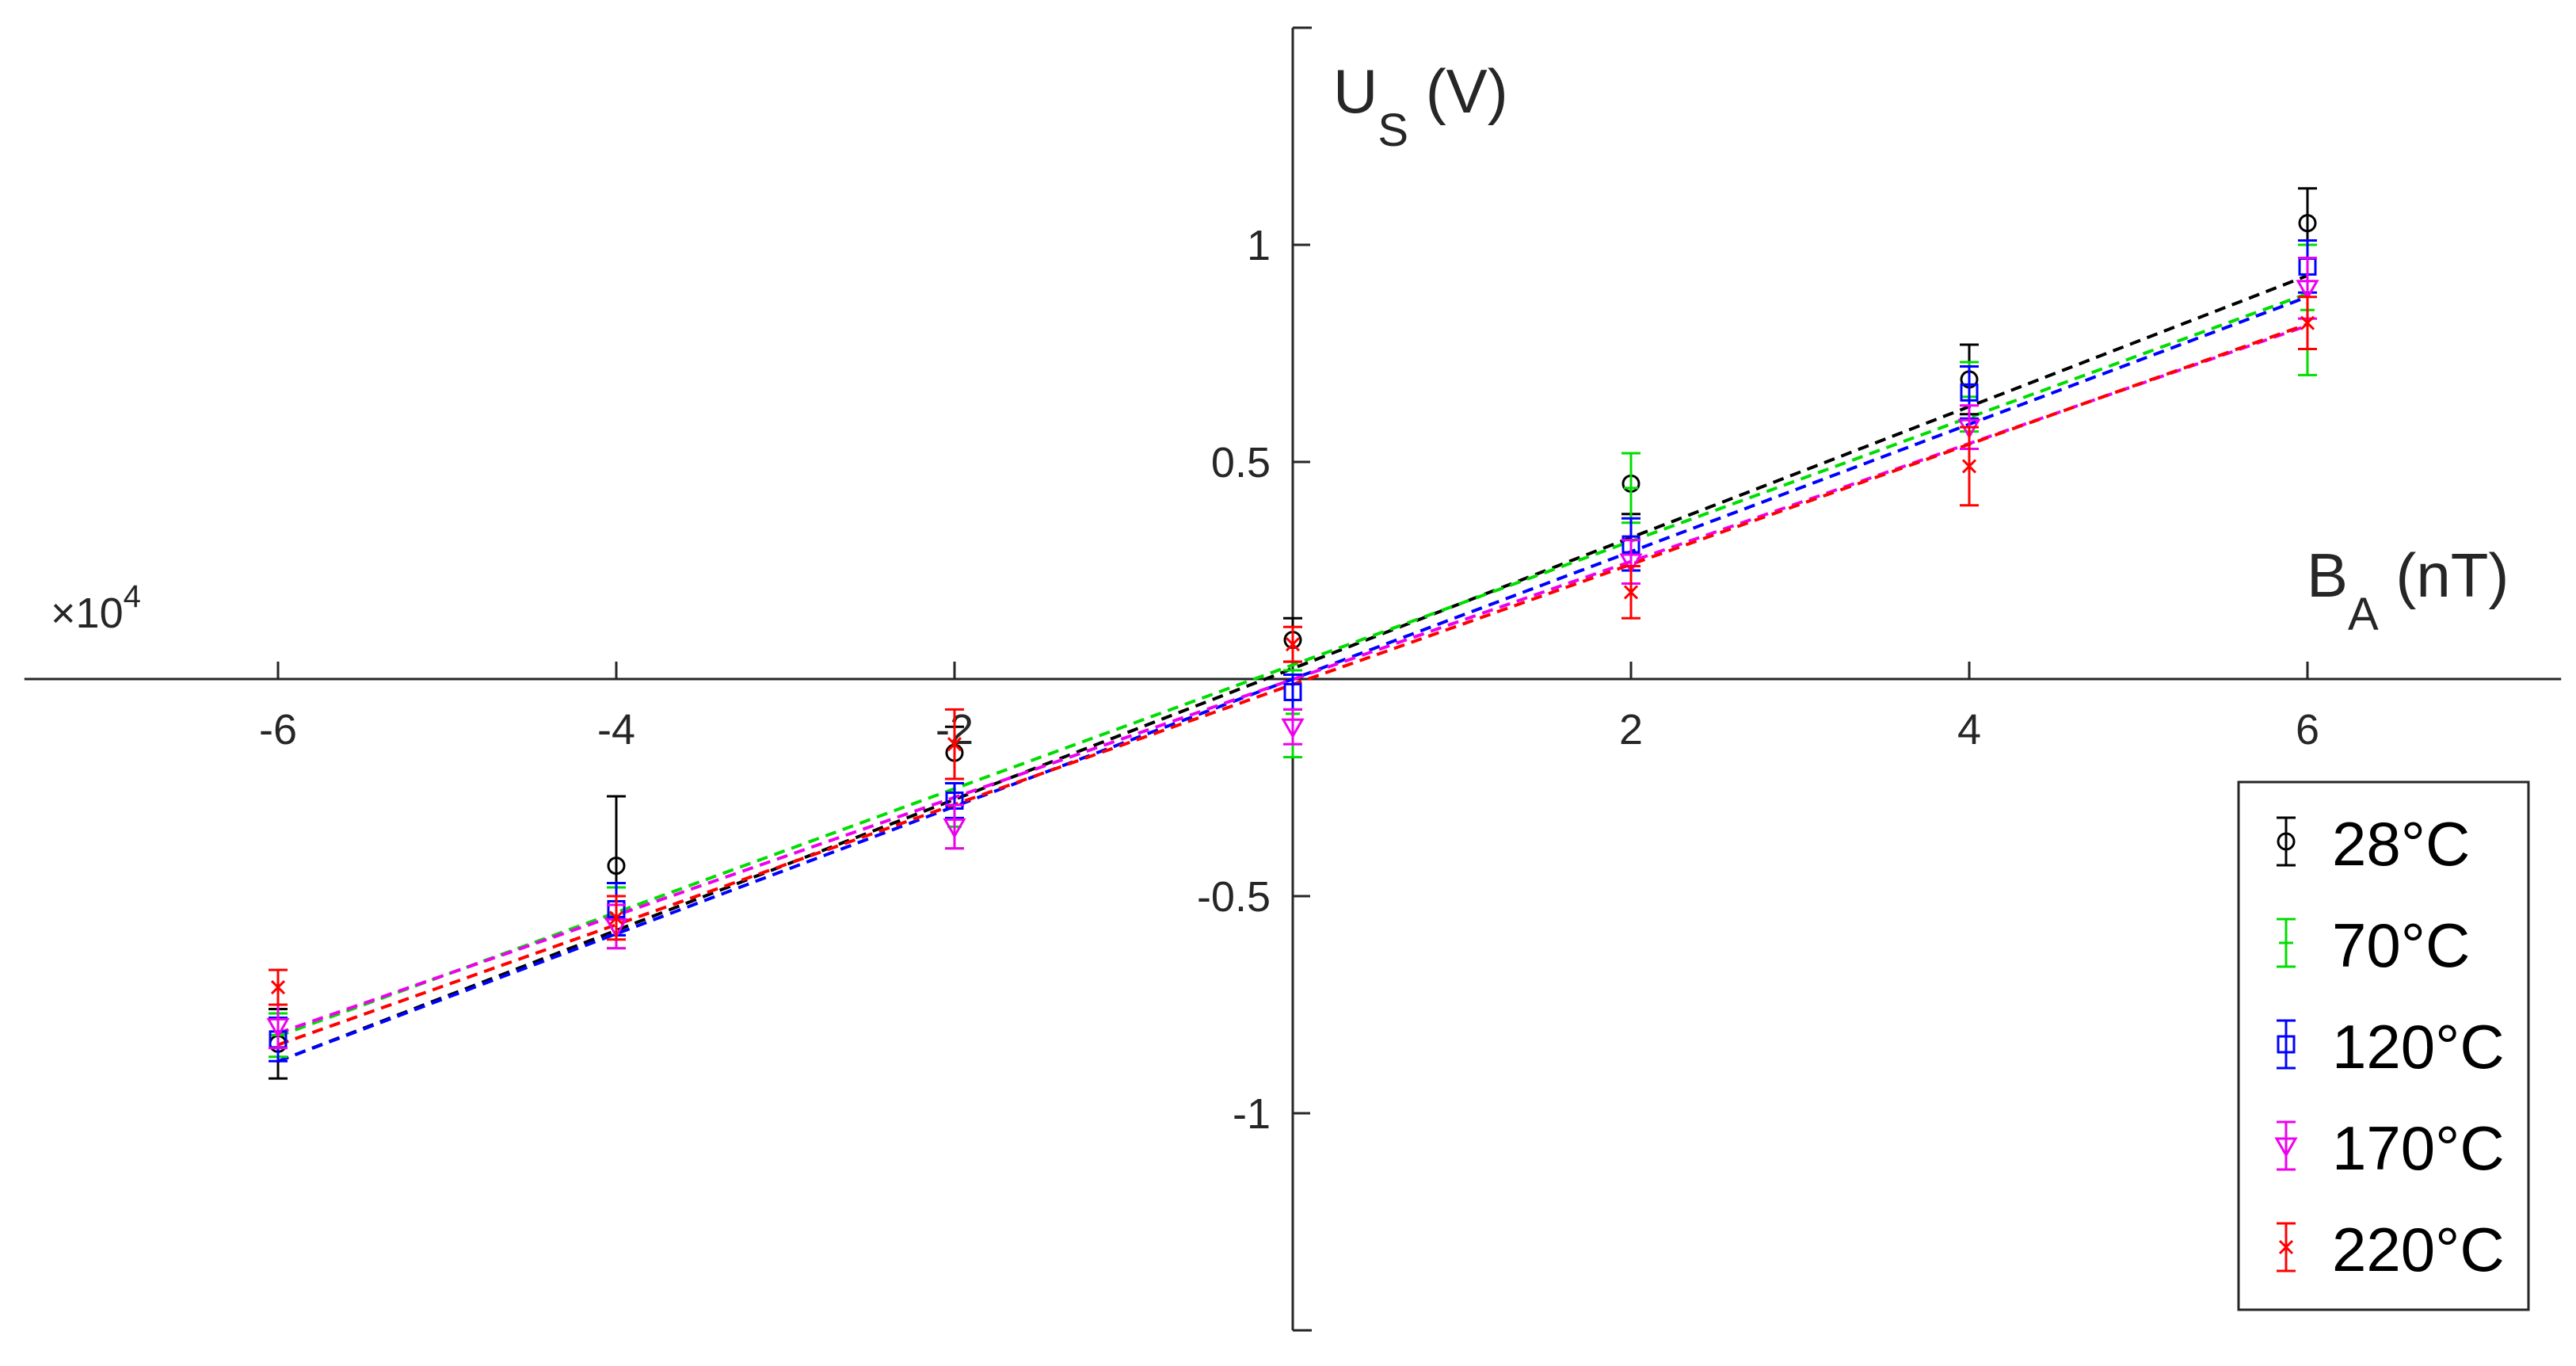 The width and height of the screenshot is (2576, 1366). I want to click on y-exponent-power: 4, so click(132, 596).